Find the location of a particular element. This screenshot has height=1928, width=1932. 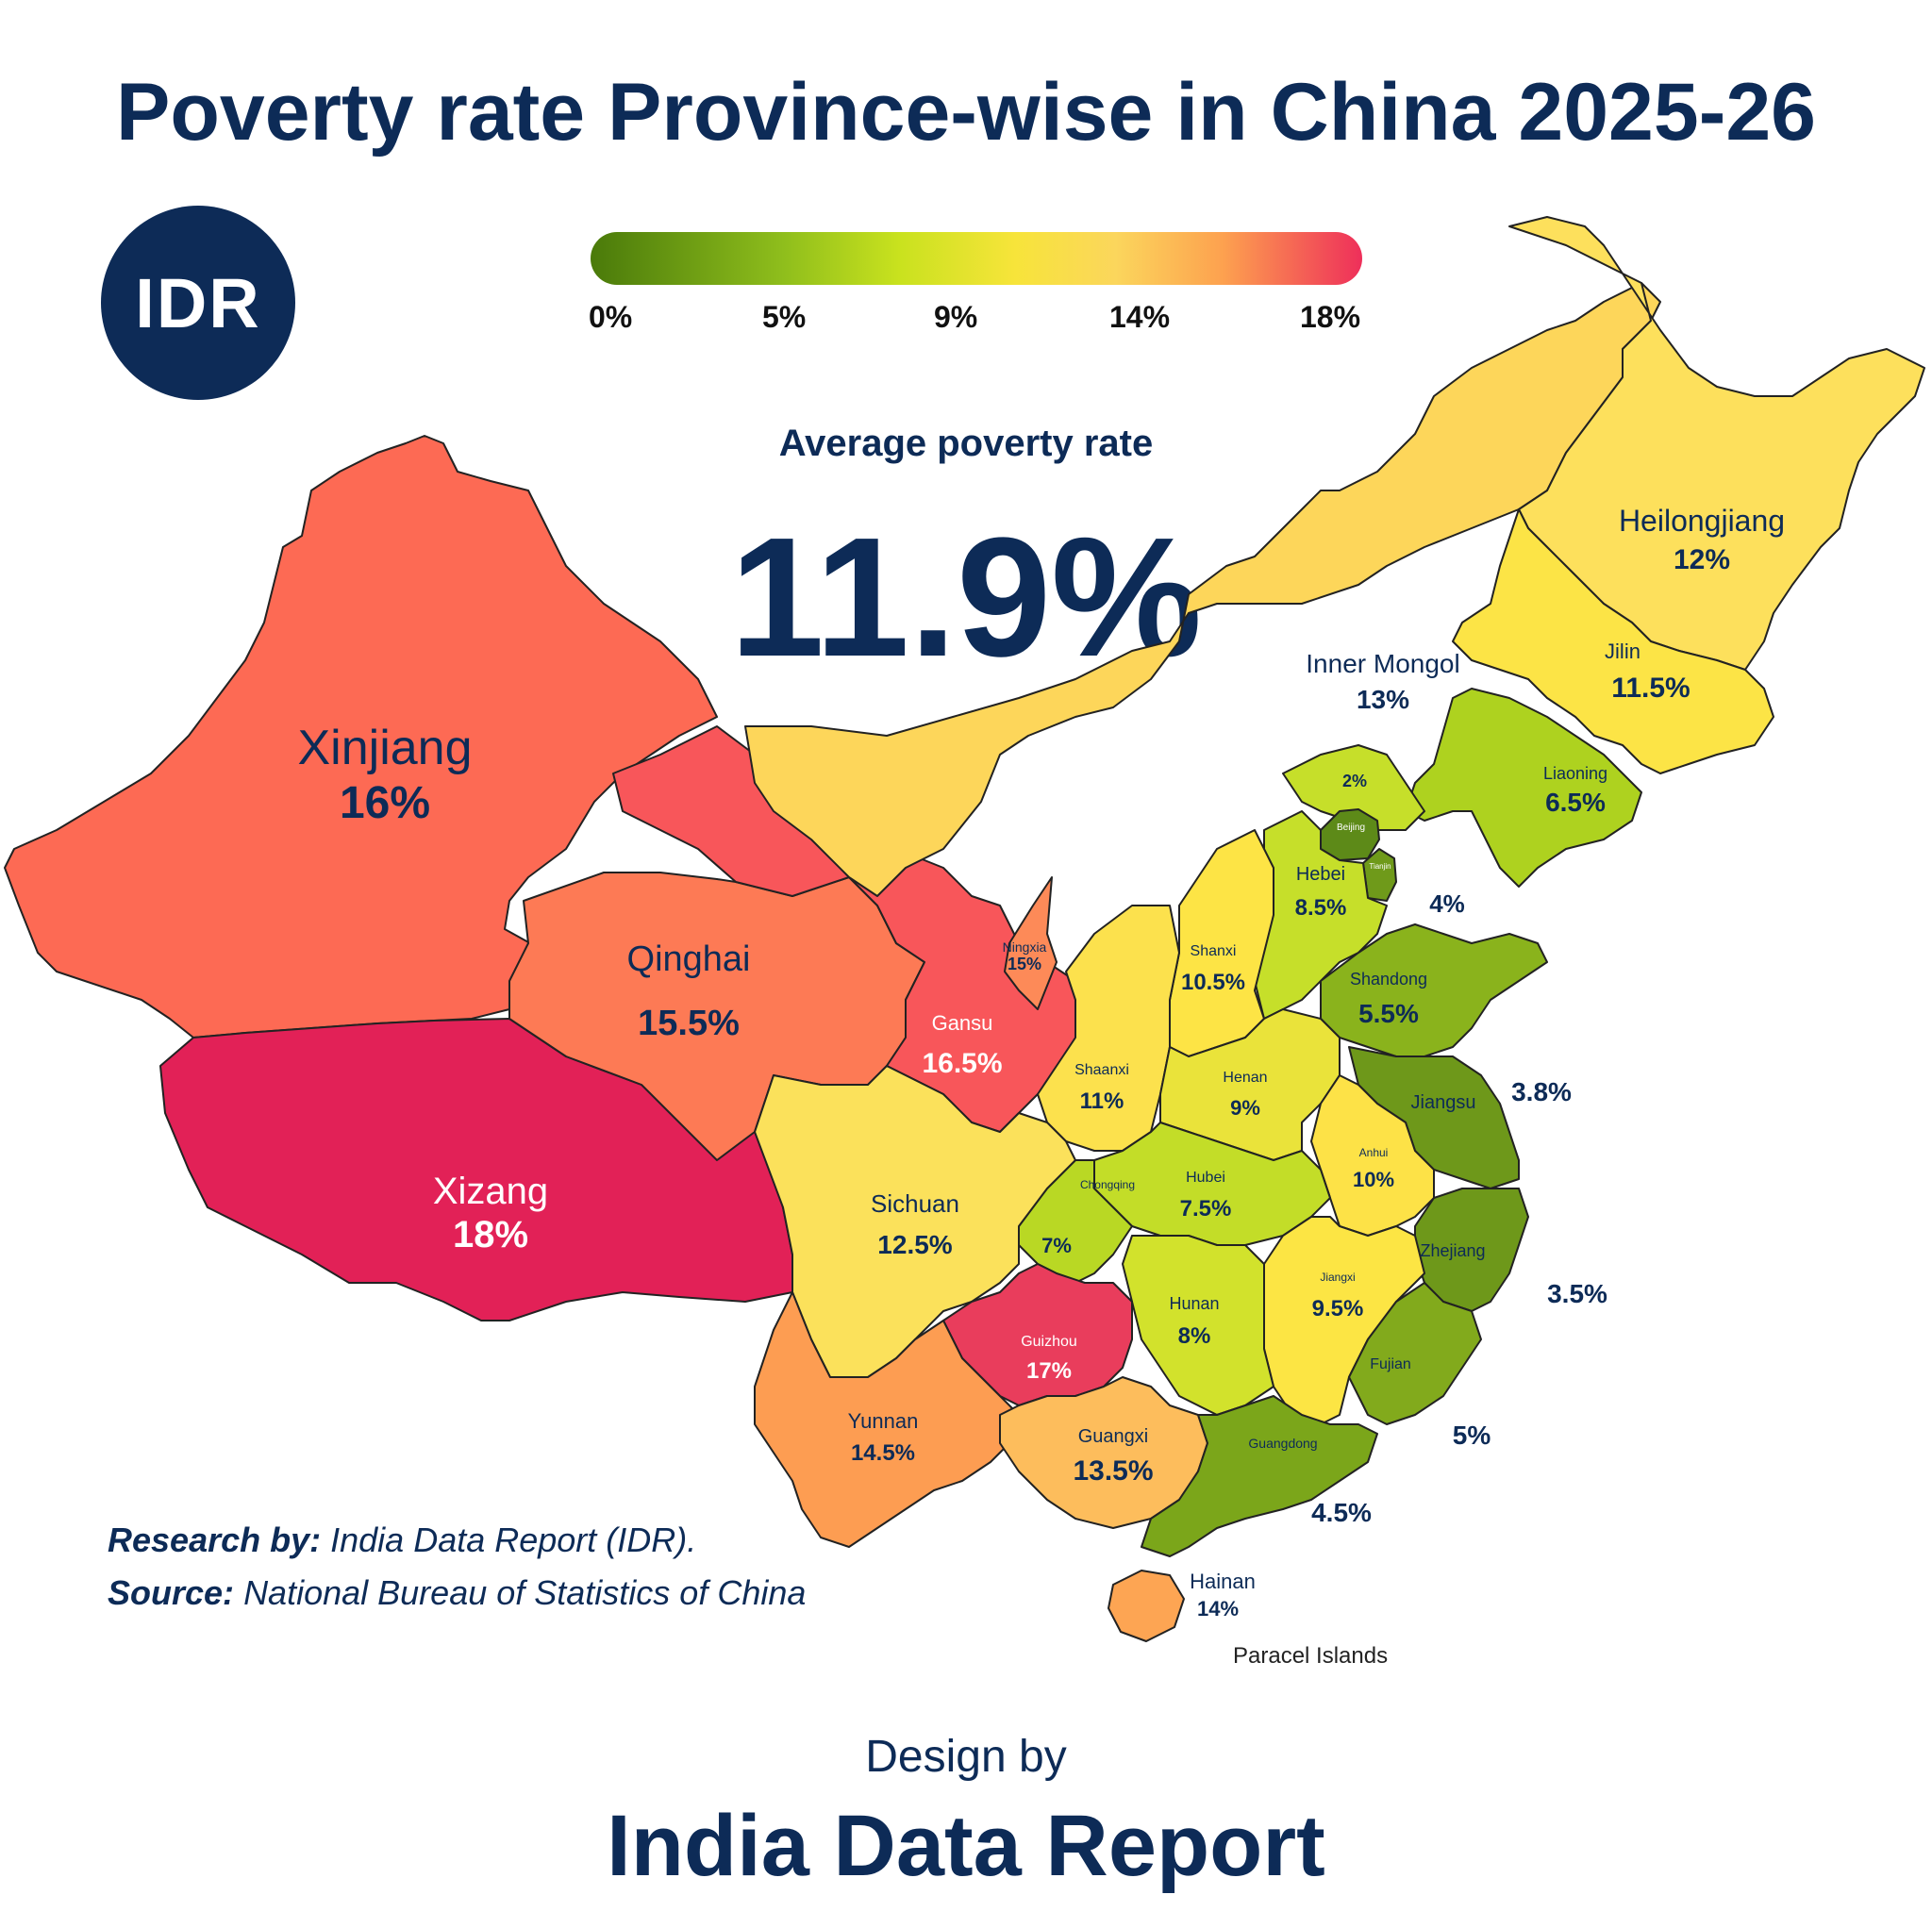

legend-tick-3: 14% is located at coordinates (1140, 317).